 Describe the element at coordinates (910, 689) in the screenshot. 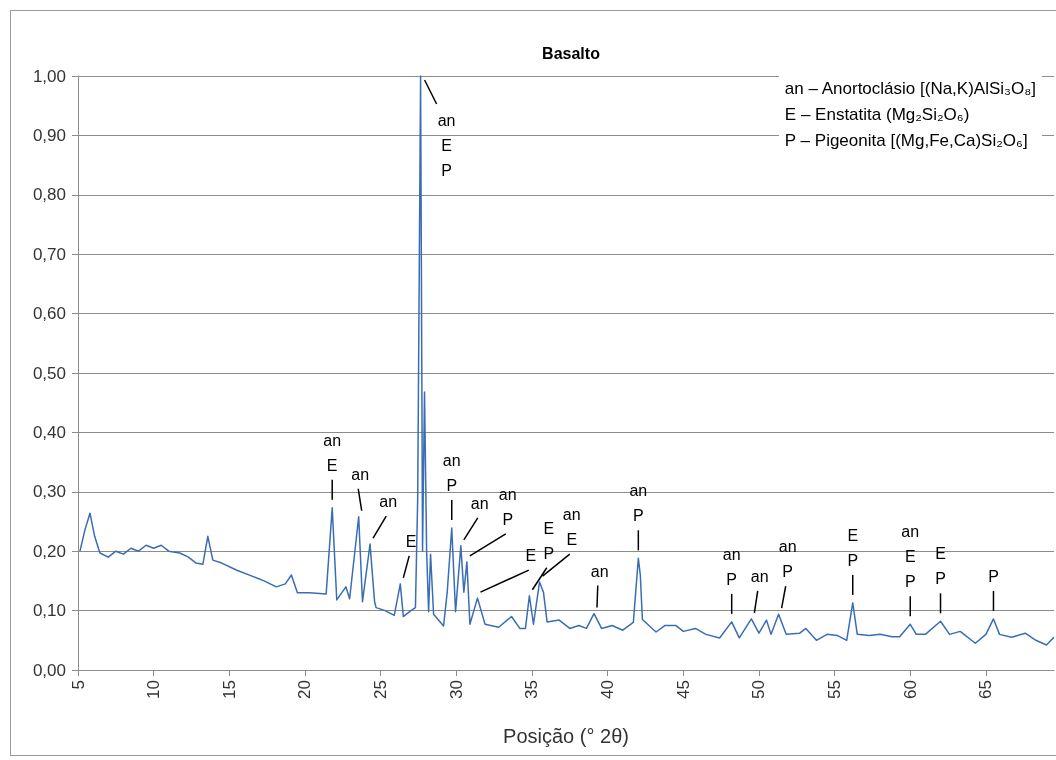

I see `x-tick-label: 60` at that location.